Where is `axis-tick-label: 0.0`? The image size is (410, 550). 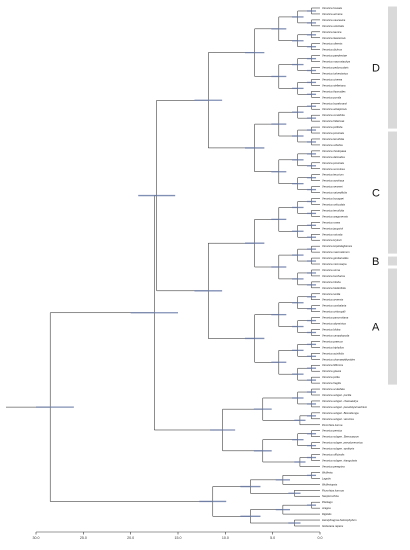 axis-tick-label: 0.0 is located at coordinates (320, 538).